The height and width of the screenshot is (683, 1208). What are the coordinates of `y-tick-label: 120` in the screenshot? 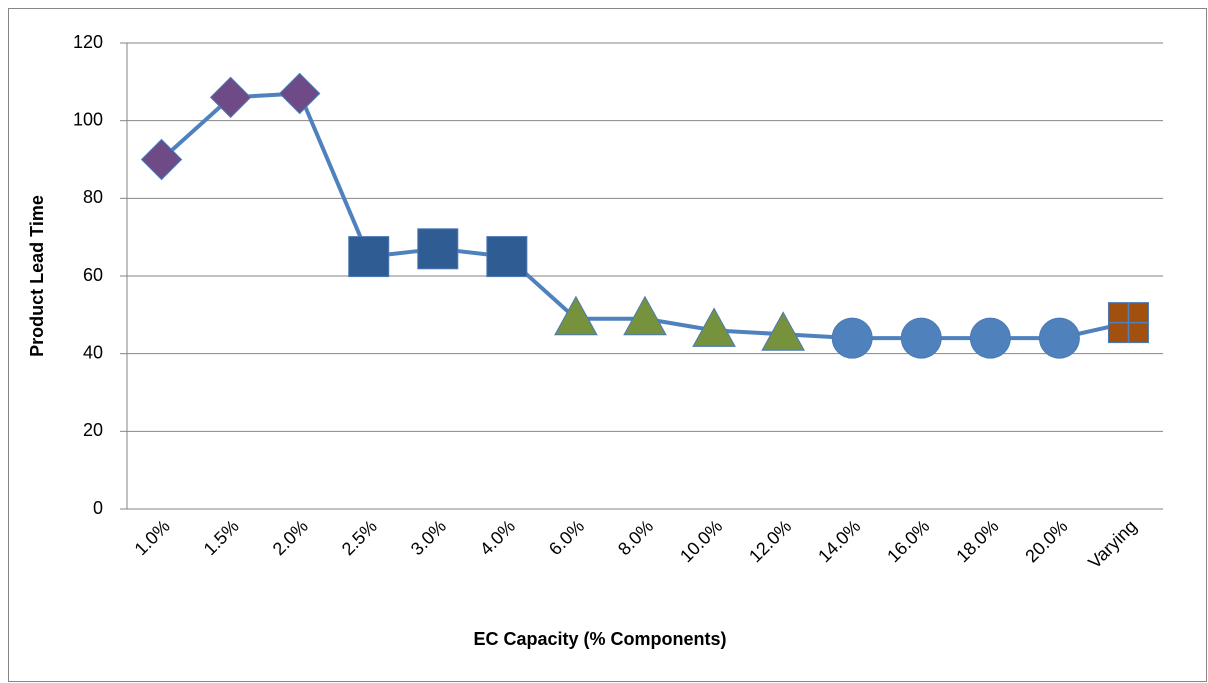 It's located at (88, 42).